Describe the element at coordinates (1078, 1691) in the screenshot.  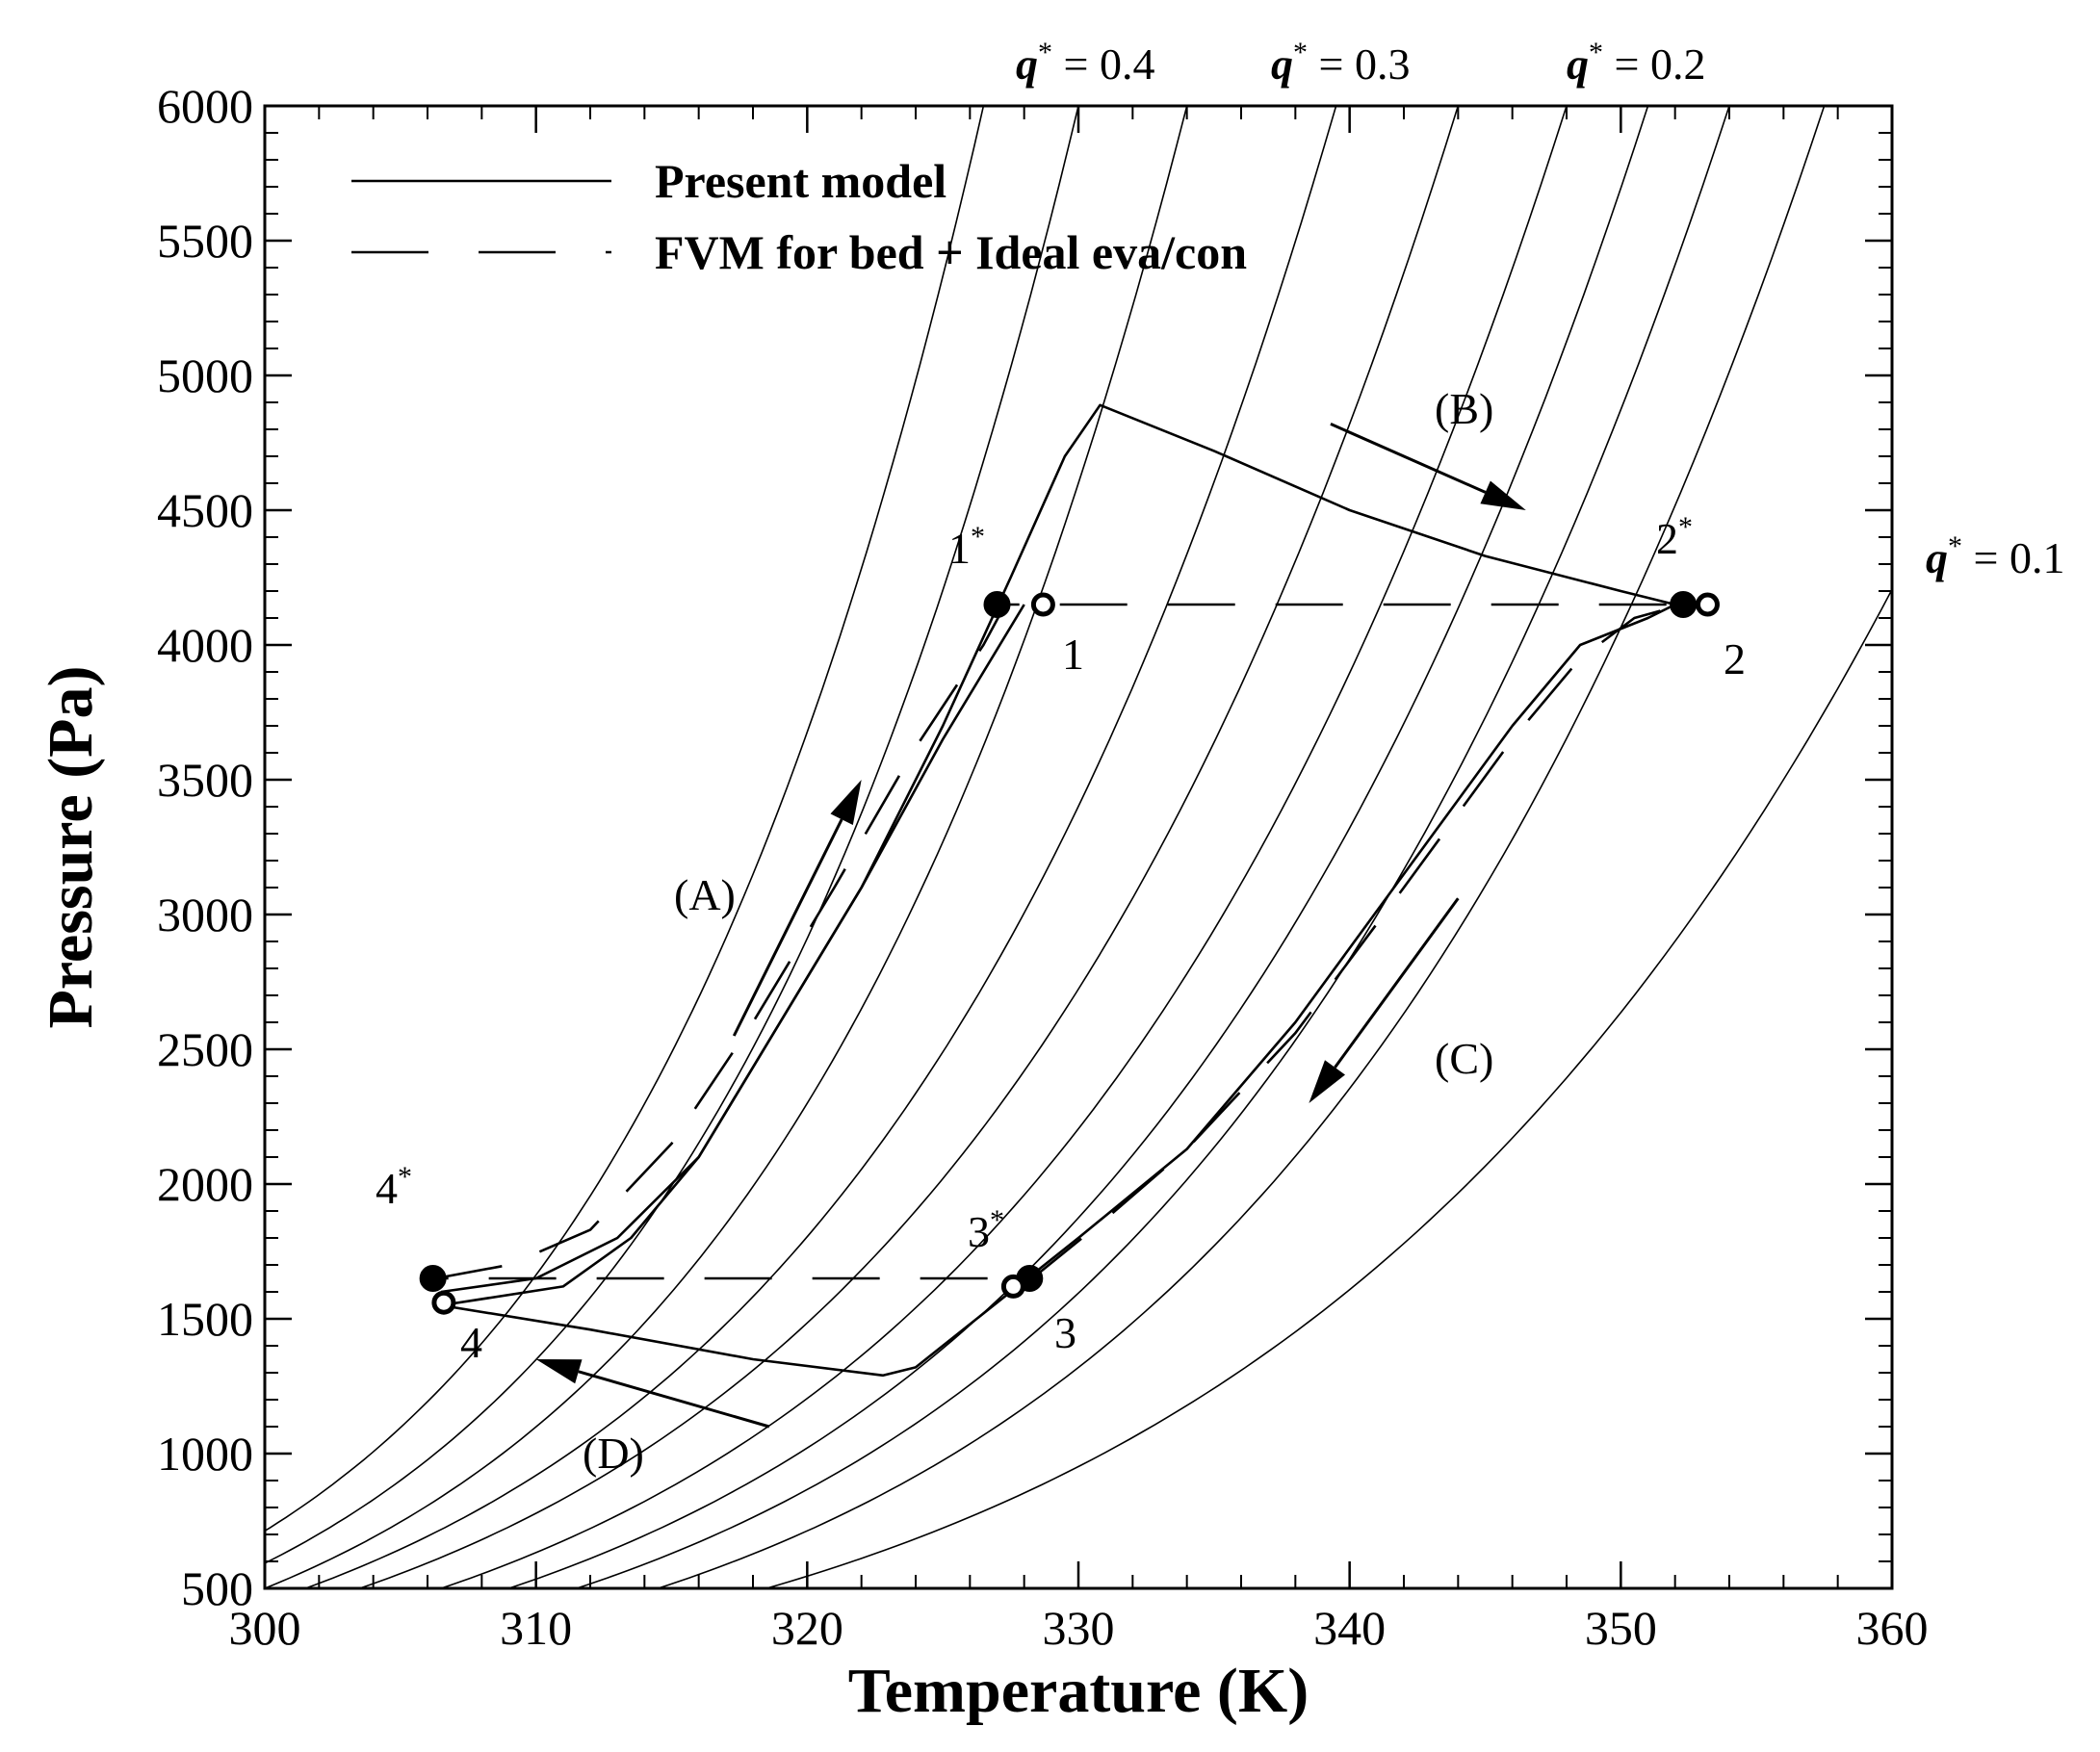
I see `x-axis-title: Temperature (K)` at that location.